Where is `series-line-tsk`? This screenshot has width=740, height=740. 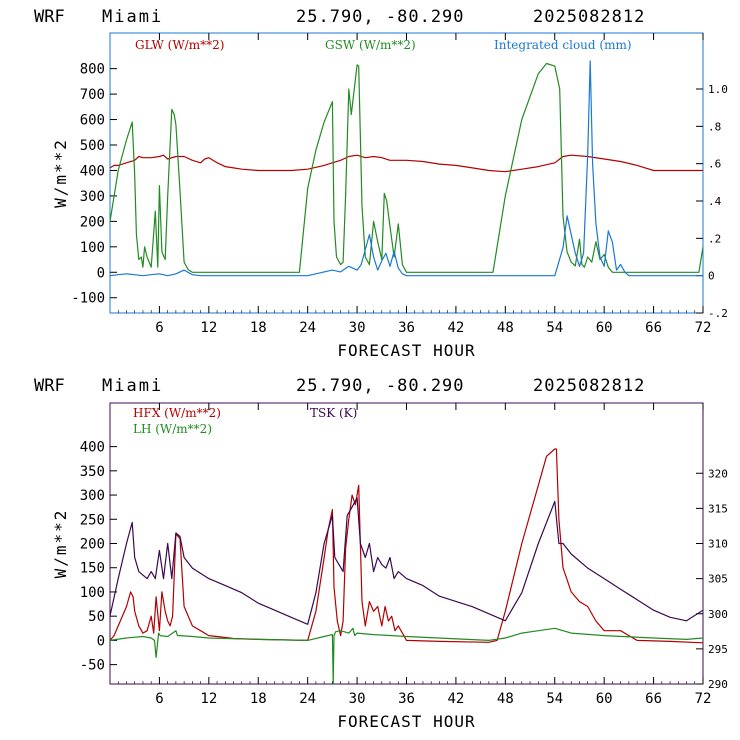
series-line-tsk is located at coordinates (406, 561).